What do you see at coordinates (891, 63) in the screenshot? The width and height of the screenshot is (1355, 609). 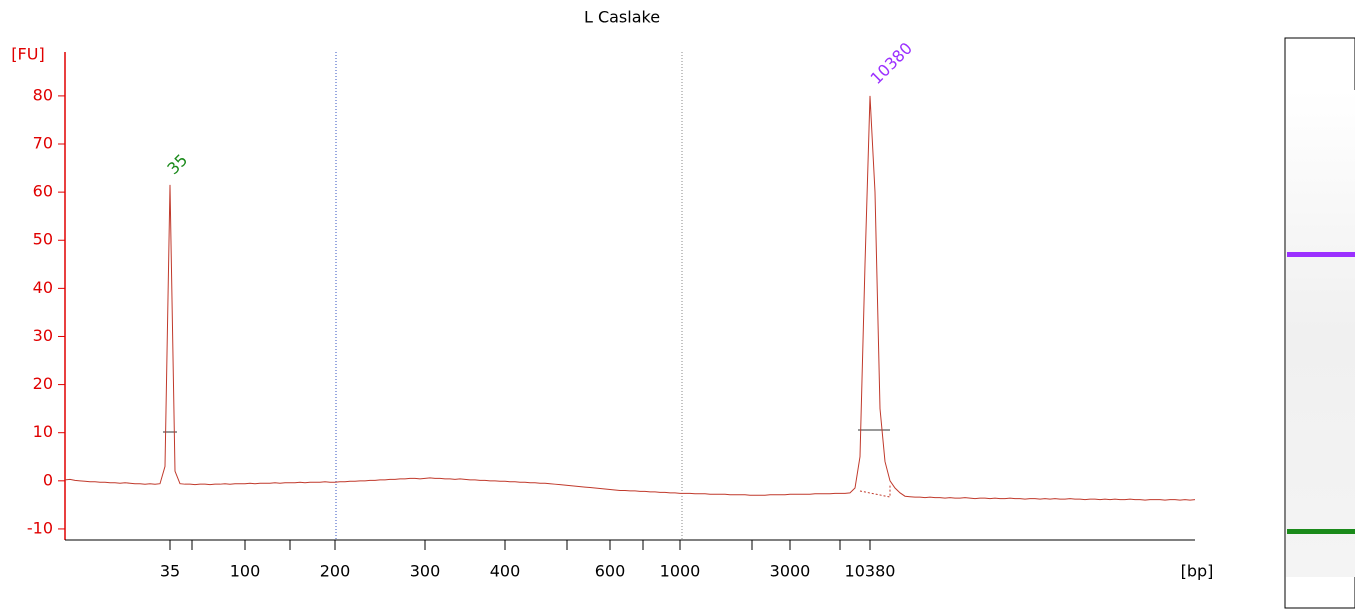 I see `peak-label: 10380` at bounding box center [891, 63].